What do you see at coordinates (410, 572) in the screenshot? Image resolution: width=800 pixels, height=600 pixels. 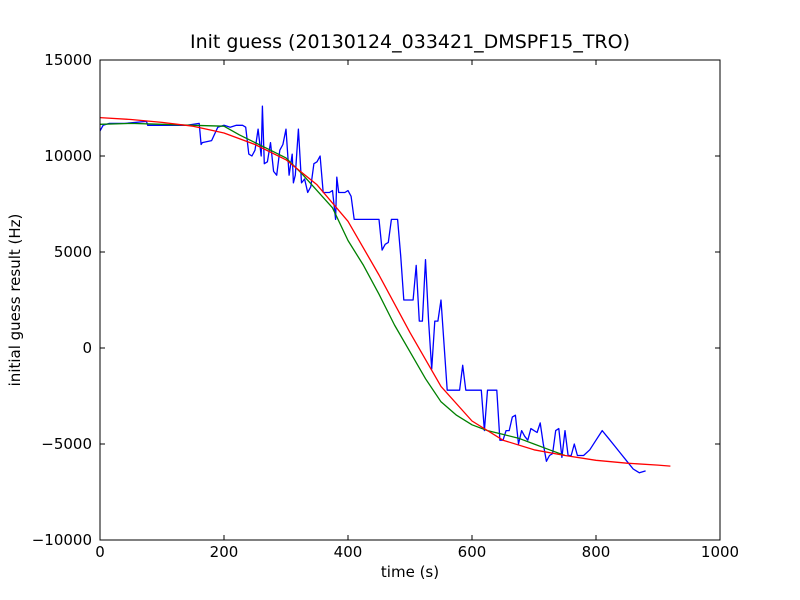 I see `x-axis-label: time (s)` at bounding box center [410, 572].